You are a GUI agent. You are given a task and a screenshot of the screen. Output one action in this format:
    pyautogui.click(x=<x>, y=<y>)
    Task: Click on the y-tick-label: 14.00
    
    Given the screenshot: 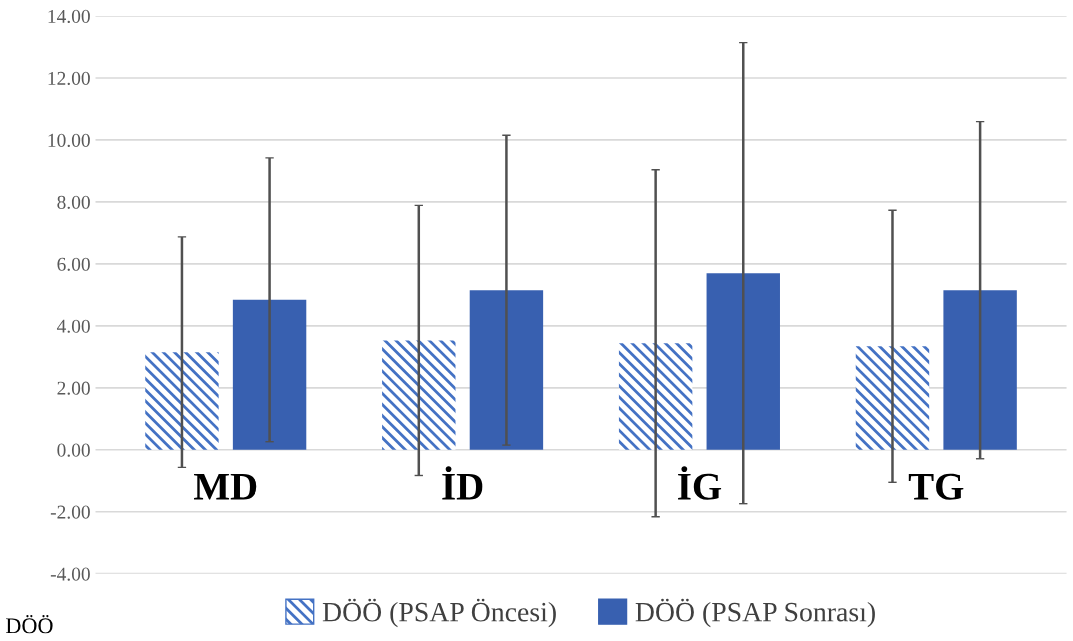 What is the action you would take?
    pyautogui.click(x=69, y=16)
    